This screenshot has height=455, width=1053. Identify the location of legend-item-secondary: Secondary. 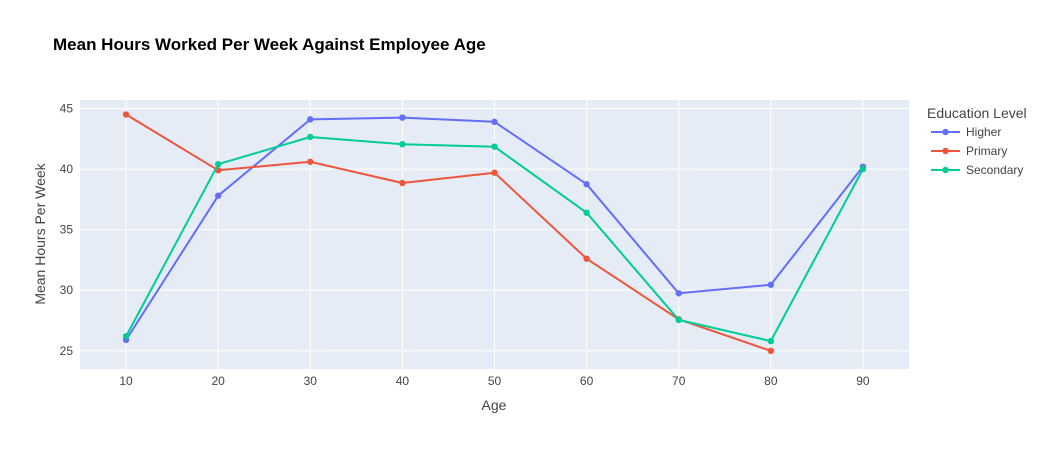
(977, 170).